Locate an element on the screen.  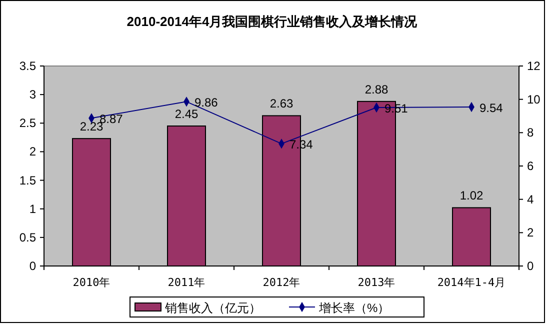
y-tick-label: 3 is located at coordinates (32, 95).